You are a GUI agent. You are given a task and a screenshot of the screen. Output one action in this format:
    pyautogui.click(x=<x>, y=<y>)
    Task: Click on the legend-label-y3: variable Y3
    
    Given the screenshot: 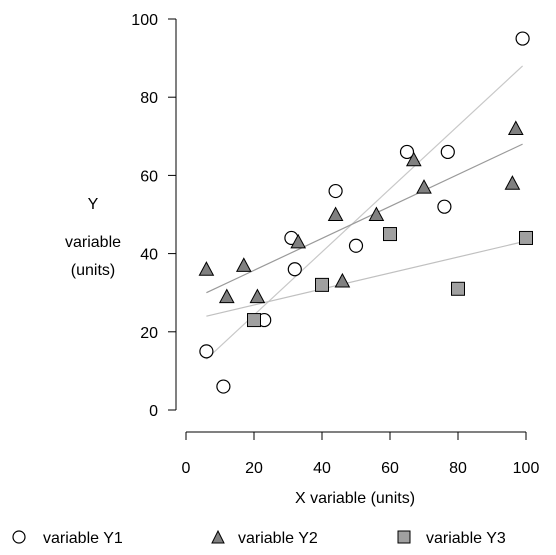 What is the action you would take?
    pyautogui.click(x=466, y=538)
    